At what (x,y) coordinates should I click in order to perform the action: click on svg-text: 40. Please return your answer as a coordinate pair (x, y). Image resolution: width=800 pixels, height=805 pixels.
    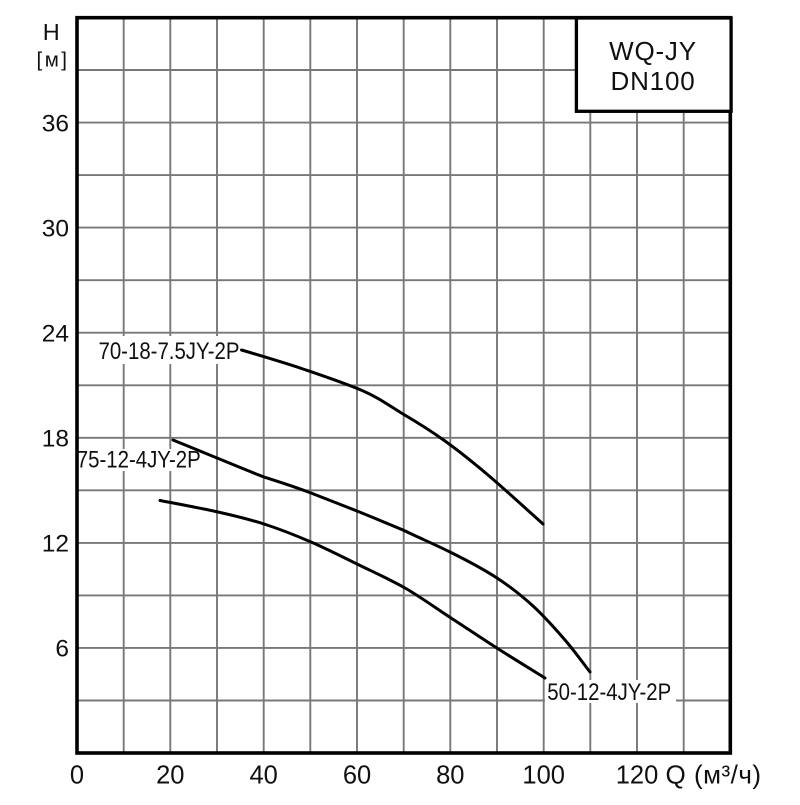
    Looking at the image, I should click on (264, 776).